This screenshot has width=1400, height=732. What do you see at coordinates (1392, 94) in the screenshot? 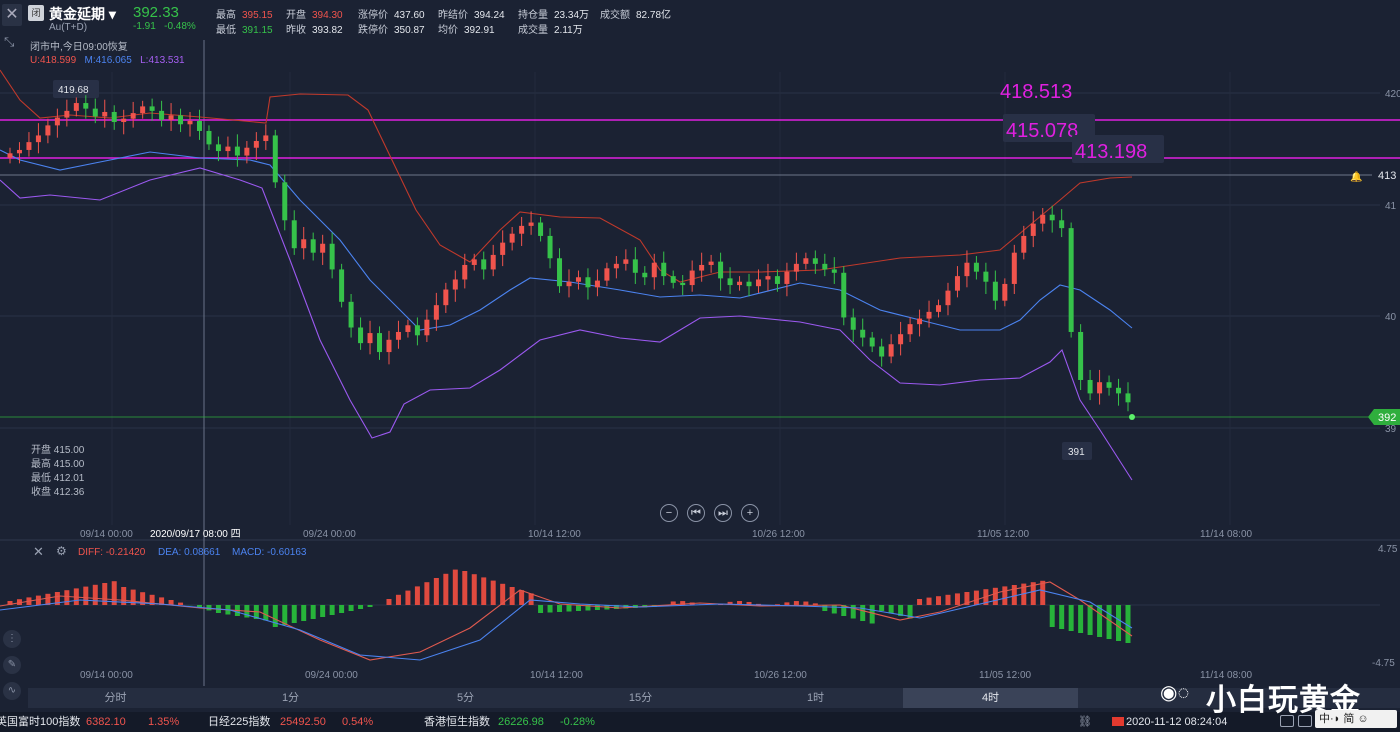
I see `y-axis-label: 420` at bounding box center [1392, 94].